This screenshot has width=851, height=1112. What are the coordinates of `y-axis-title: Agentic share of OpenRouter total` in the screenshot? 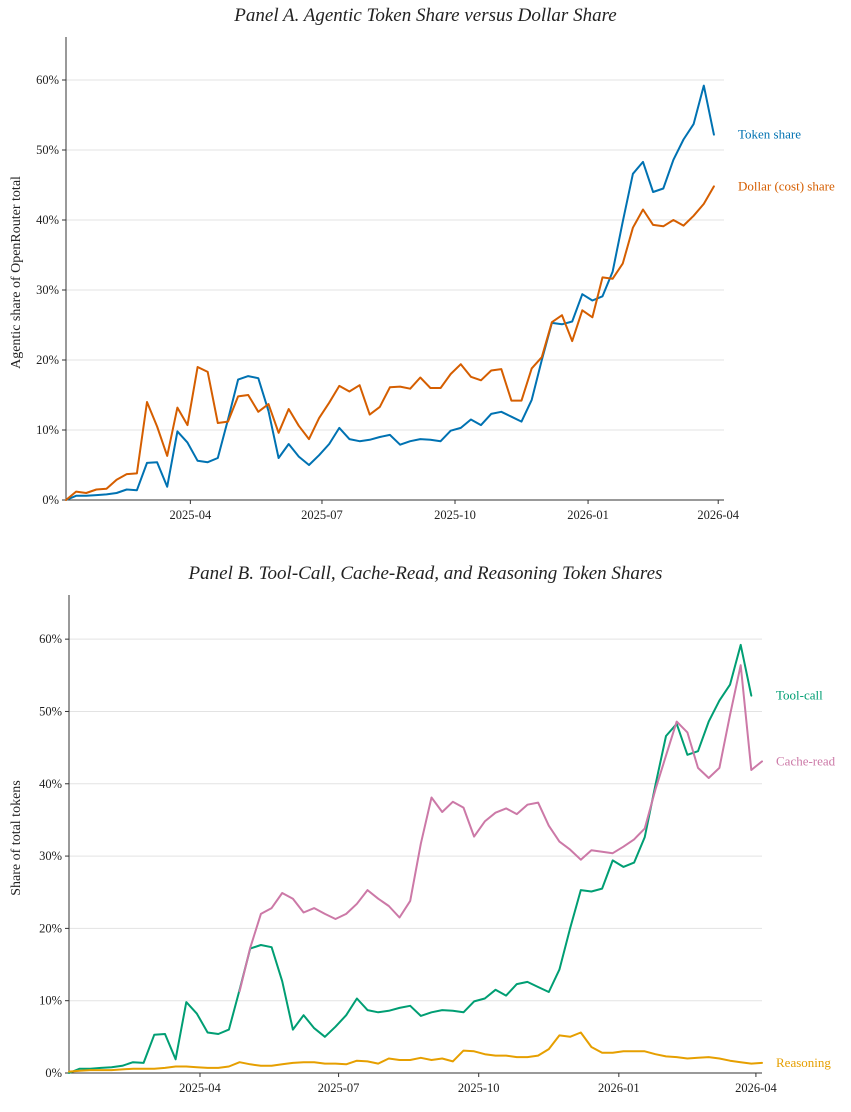 It's located at (16, 272).